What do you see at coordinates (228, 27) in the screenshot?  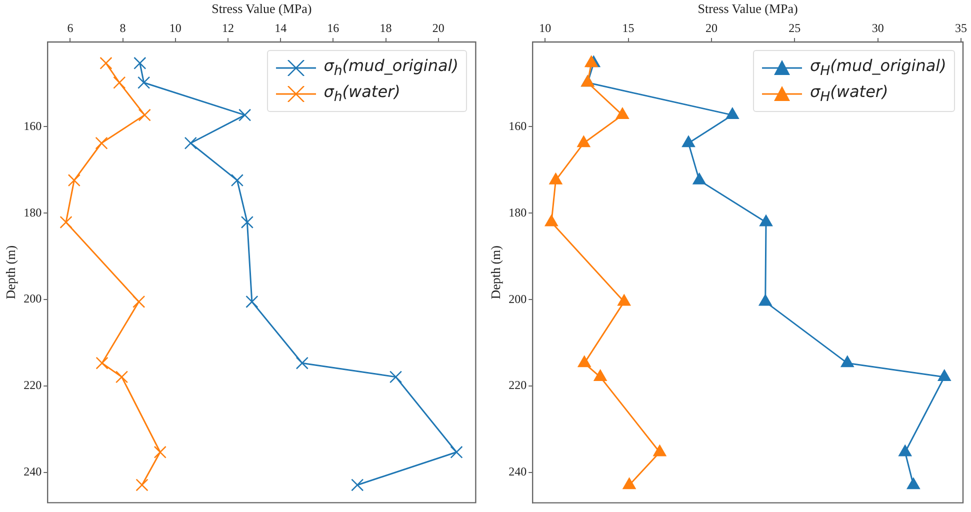 I see `x-tick-label: 12` at bounding box center [228, 27].